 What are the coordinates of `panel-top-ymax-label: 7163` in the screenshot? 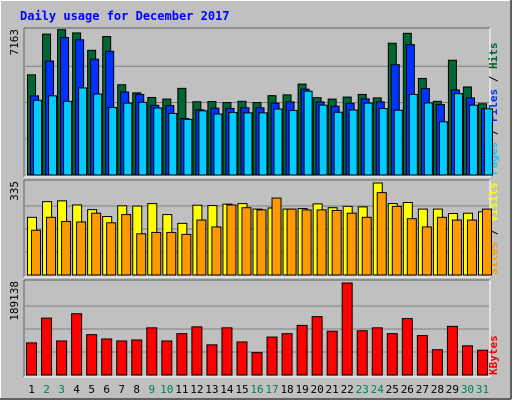 It's located at (14, 42).